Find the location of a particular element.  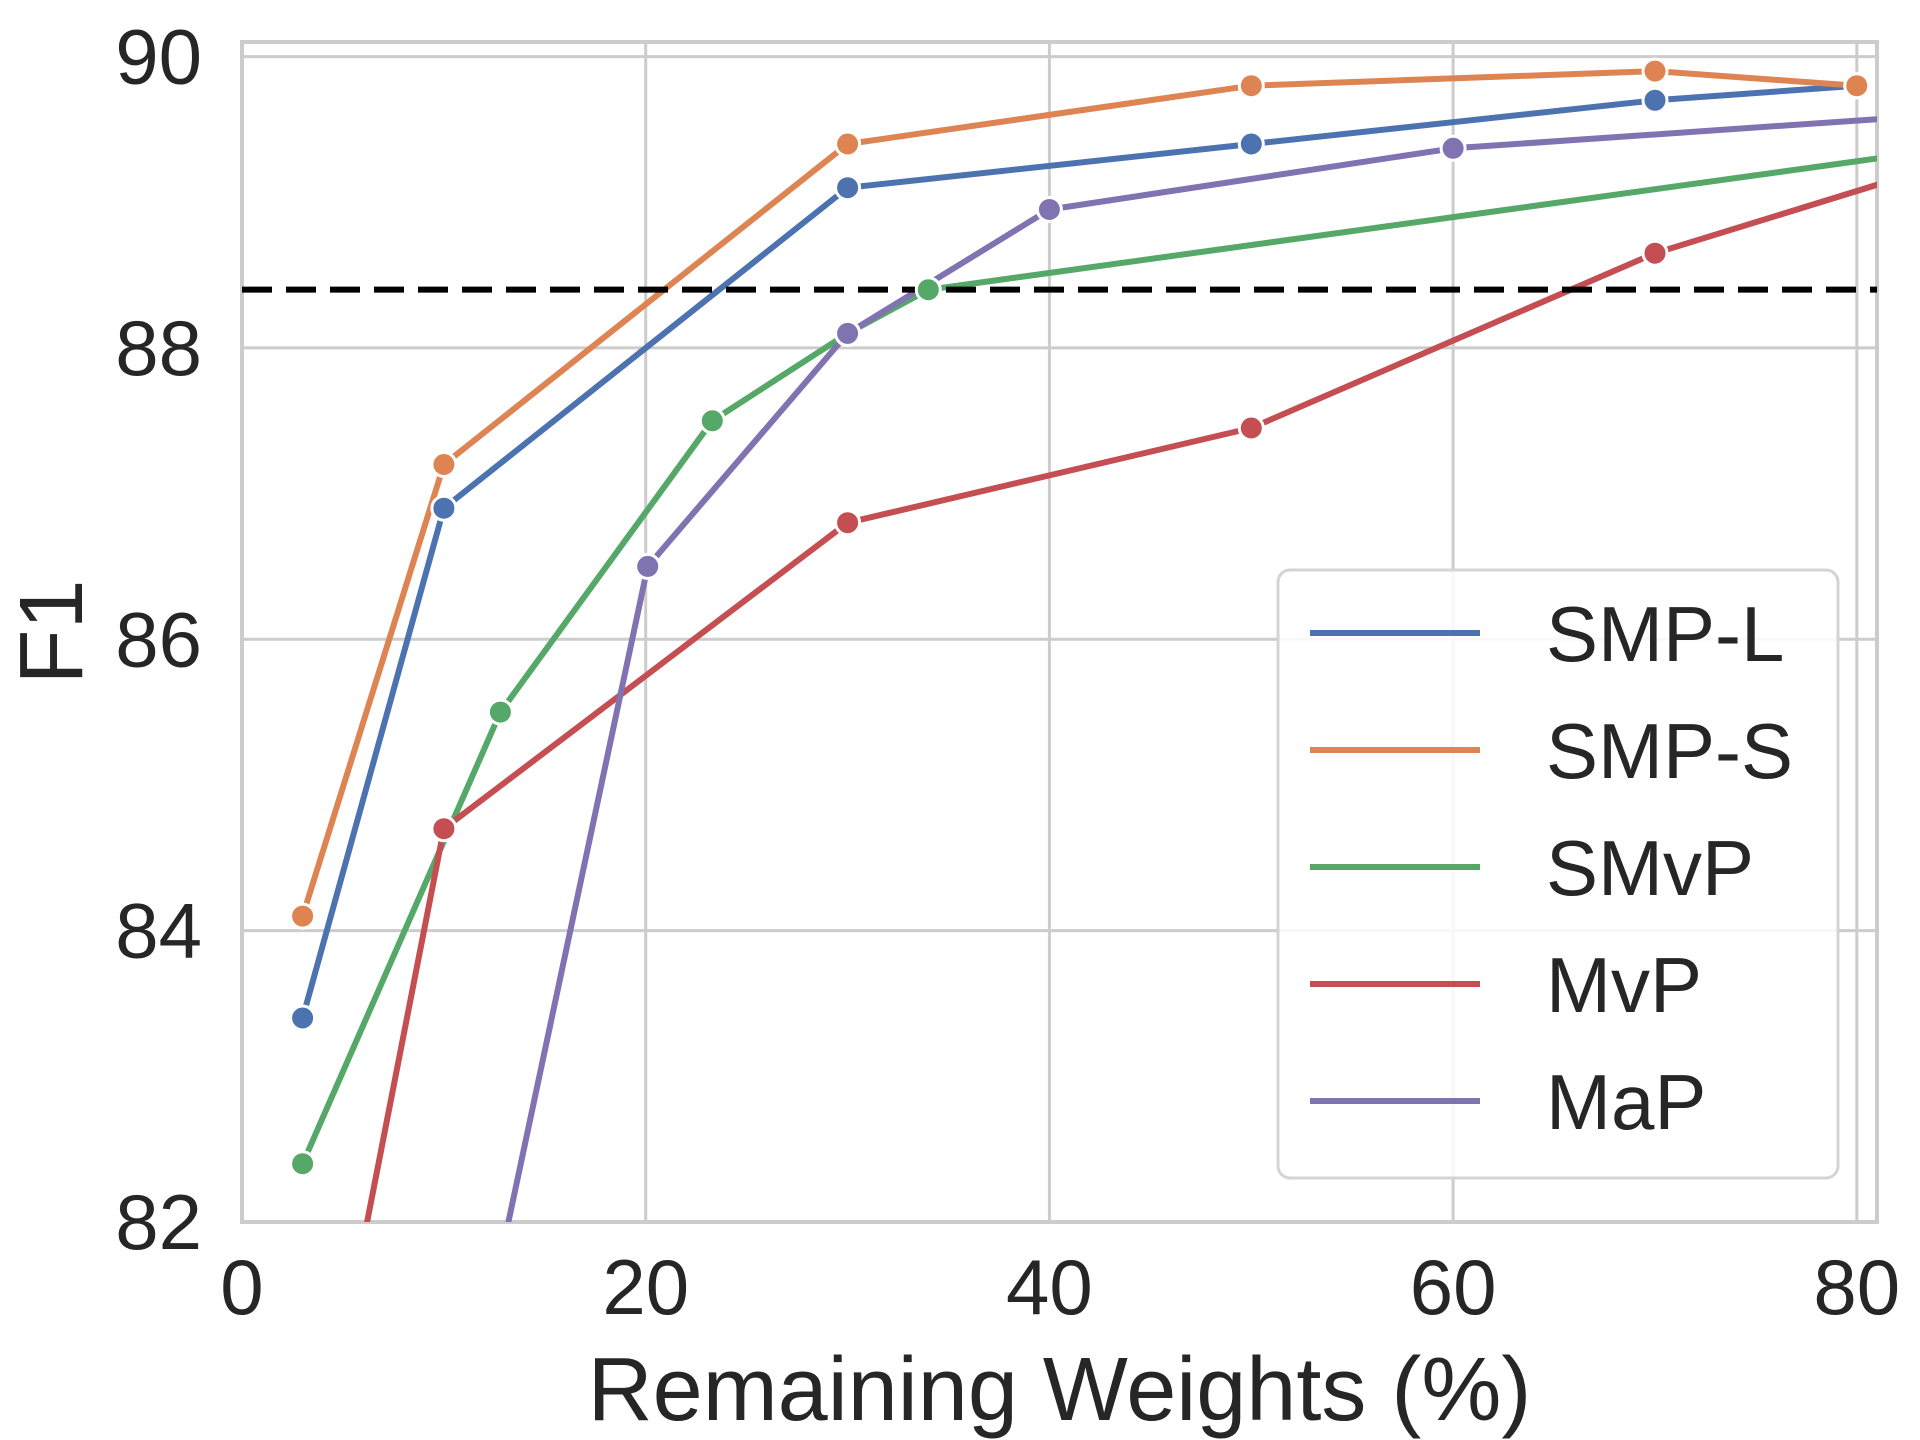

legend-label-map: MaP is located at coordinates (1626, 1102).